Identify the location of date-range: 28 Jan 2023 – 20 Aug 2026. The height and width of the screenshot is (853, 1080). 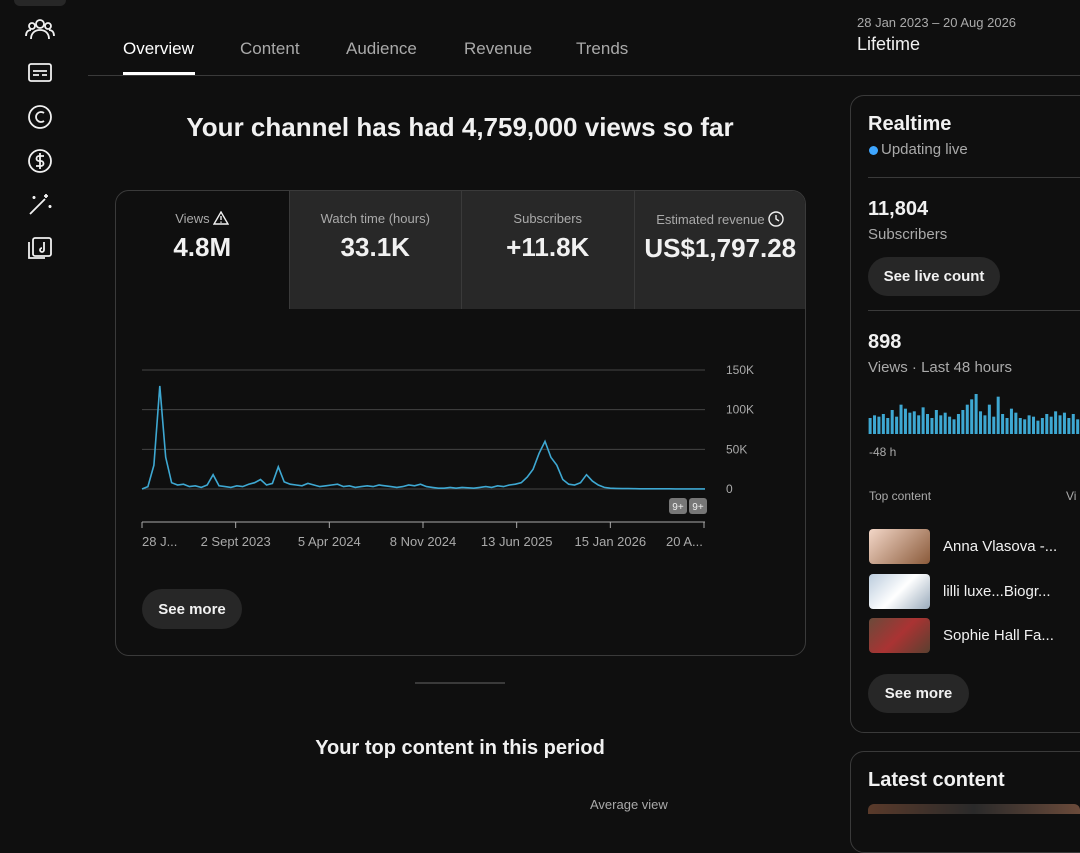
(937, 22).